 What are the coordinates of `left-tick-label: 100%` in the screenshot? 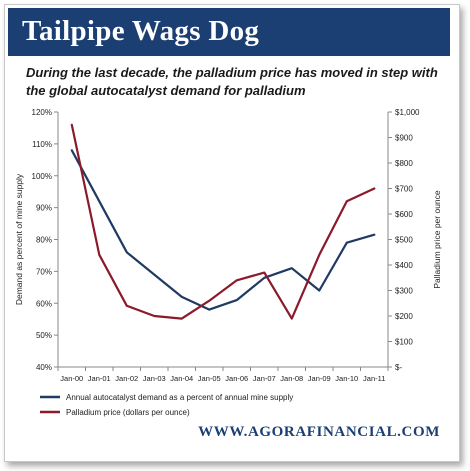 It's located at (42, 176).